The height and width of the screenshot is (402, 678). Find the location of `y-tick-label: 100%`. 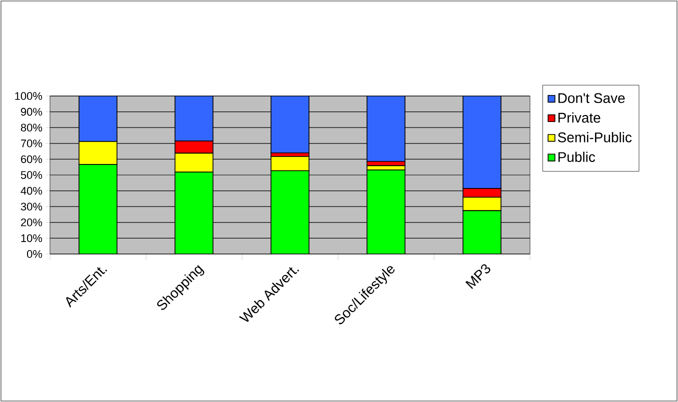

y-tick-label: 100% is located at coordinates (28, 96).